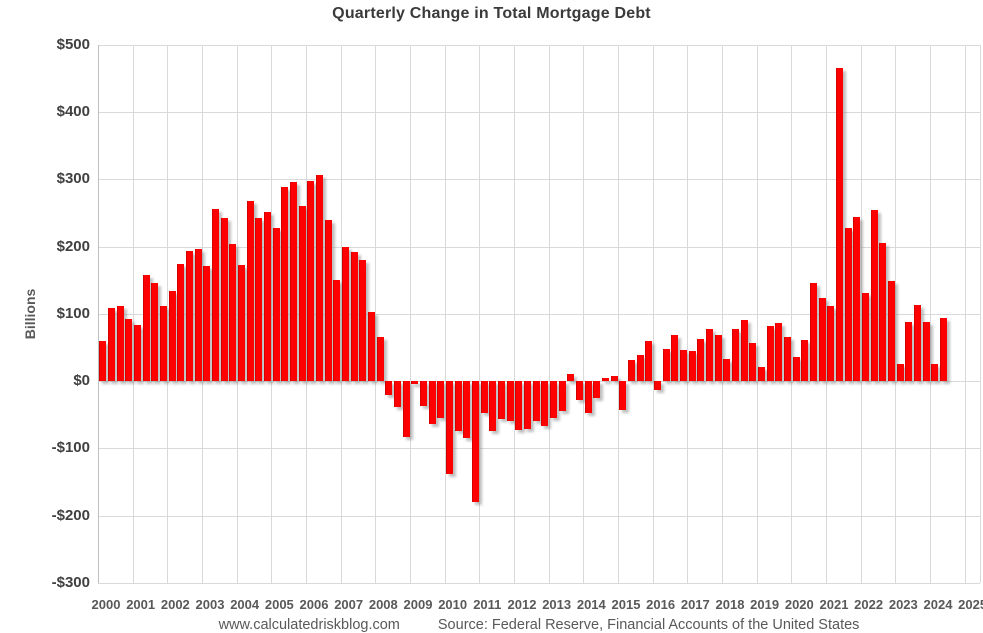  I want to click on y-tick-label: $200, so click(73, 246).